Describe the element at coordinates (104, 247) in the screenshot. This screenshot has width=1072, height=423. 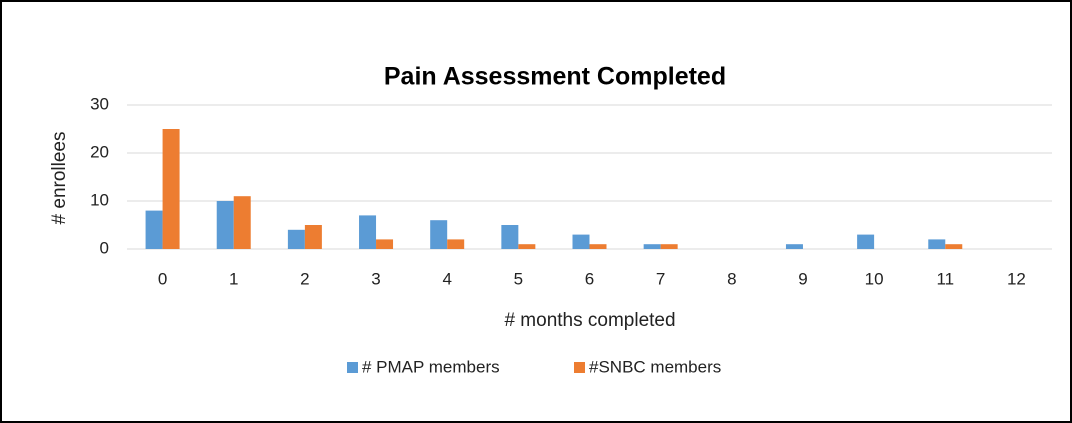
I see `y-tick-label: 0` at that location.